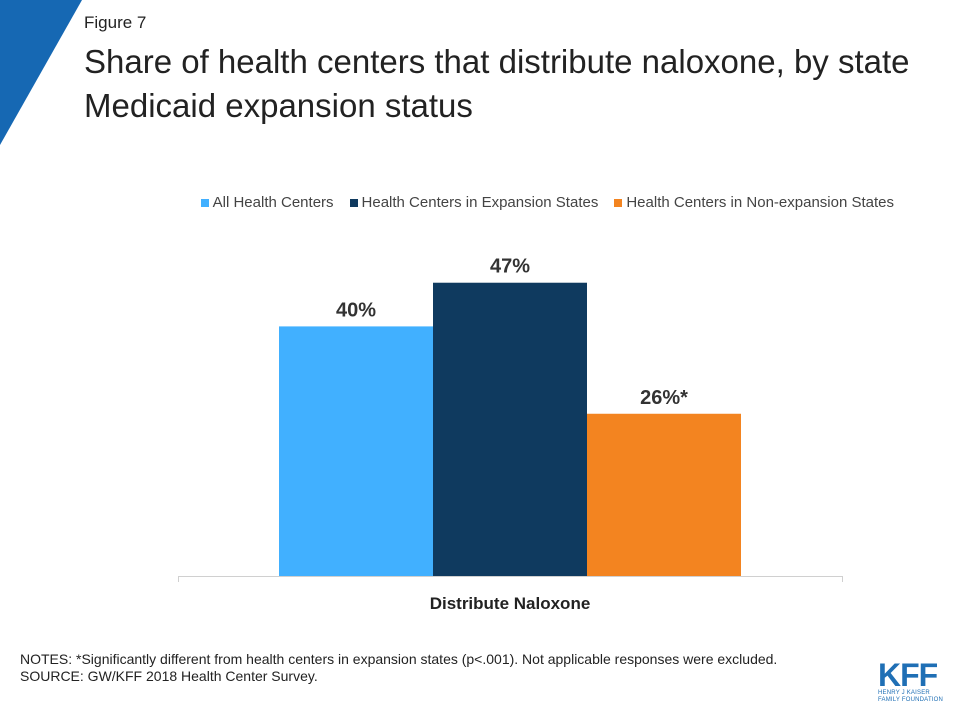 Image resolution: width=960 pixels, height=720 pixels. I want to click on data-label: 40%, so click(356, 310).